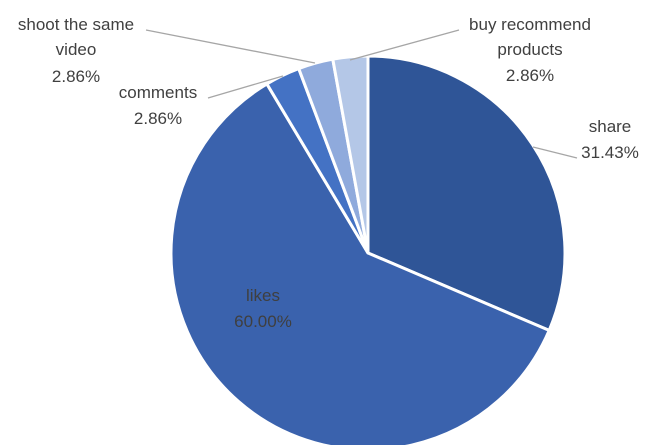 The image size is (649, 445). Describe the element at coordinates (158, 118) in the screenshot. I see `data-label-value-comments: 2.86%` at that location.